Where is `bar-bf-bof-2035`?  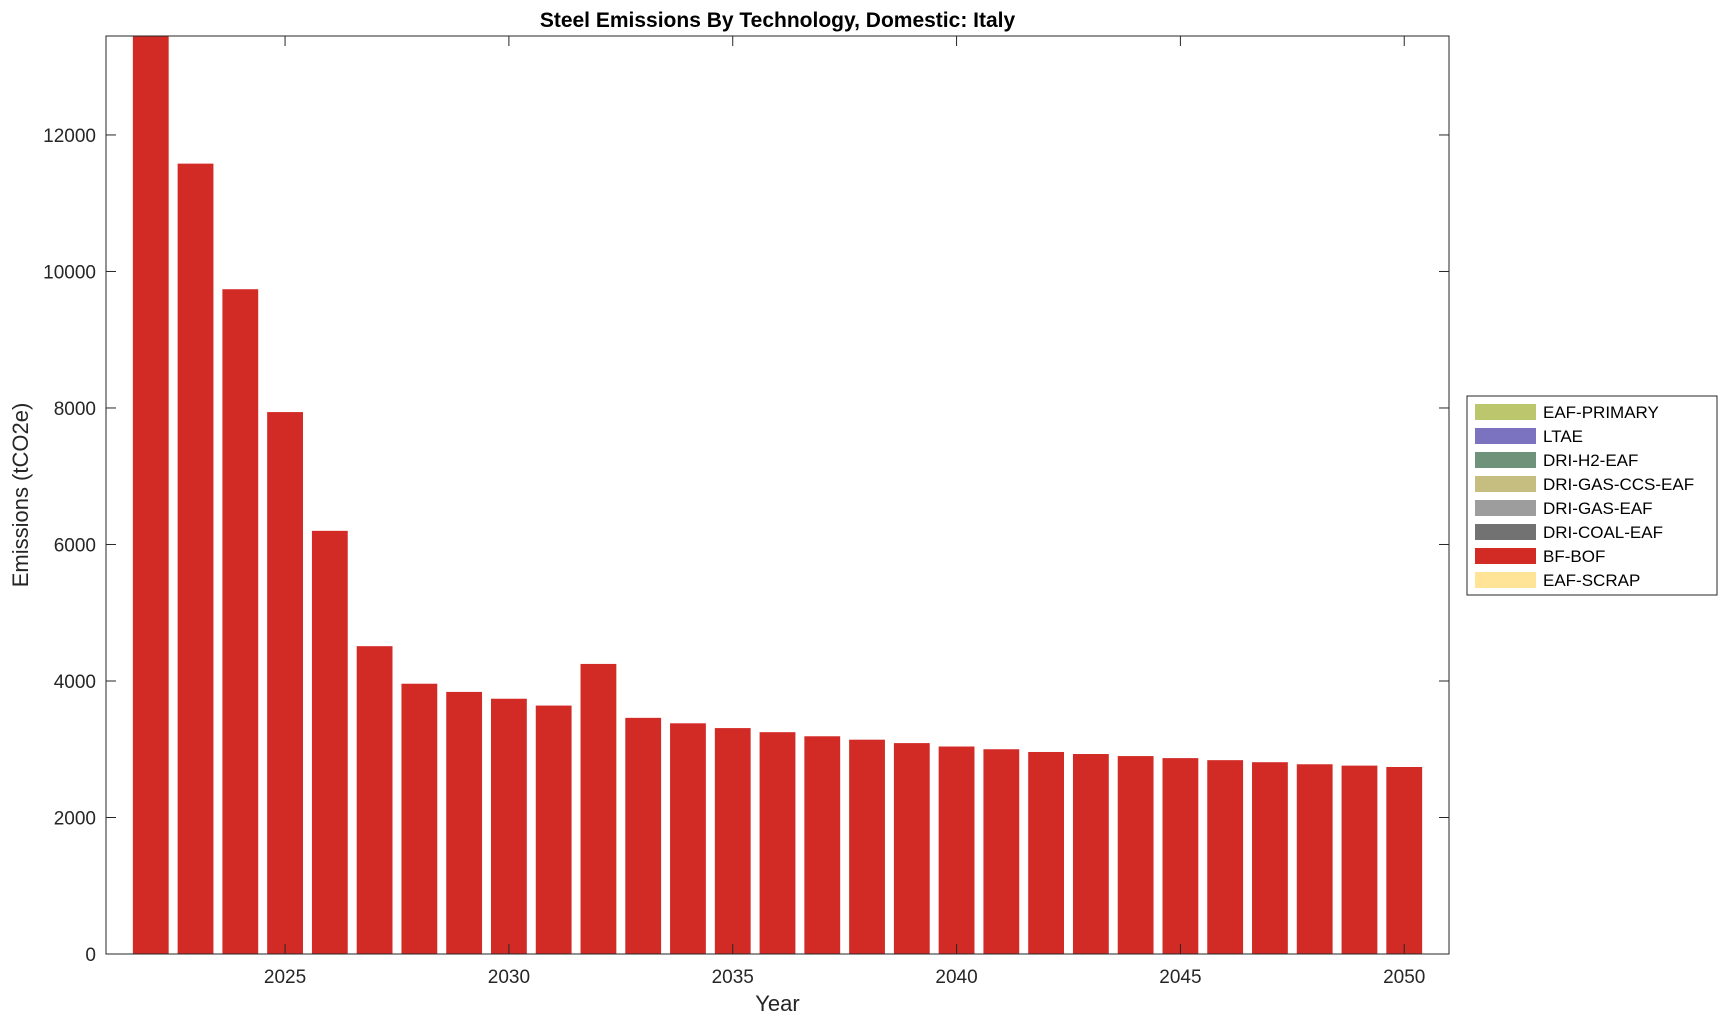
bar-bf-bof-2035 is located at coordinates (732, 841).